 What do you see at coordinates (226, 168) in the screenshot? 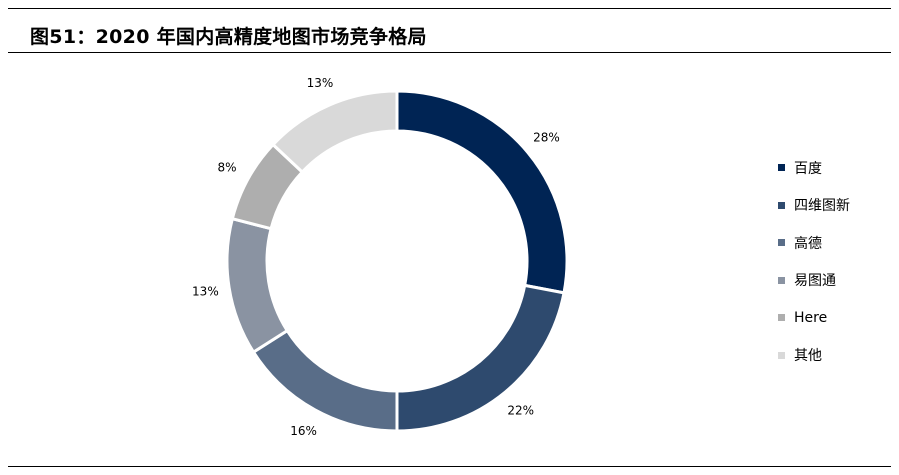
I see `data-label-5: 8%` at bounding box center [226, 168].